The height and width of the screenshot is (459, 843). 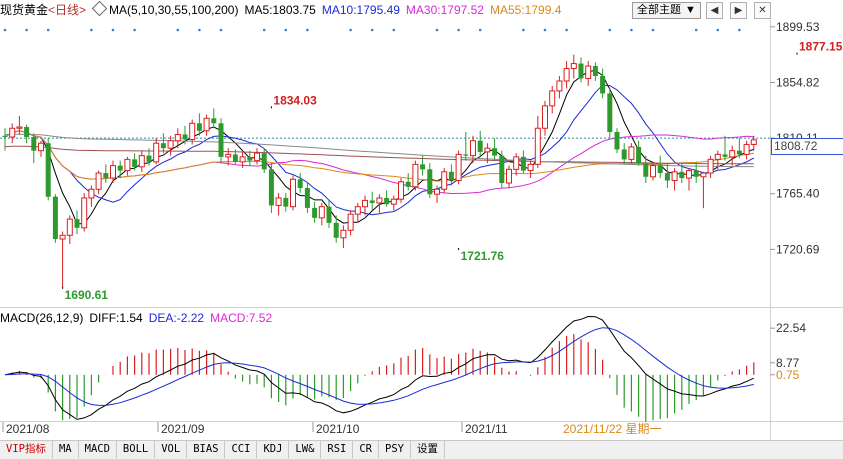 I want to click on tab-kdj: KDJ, so click(x=273, y=449).